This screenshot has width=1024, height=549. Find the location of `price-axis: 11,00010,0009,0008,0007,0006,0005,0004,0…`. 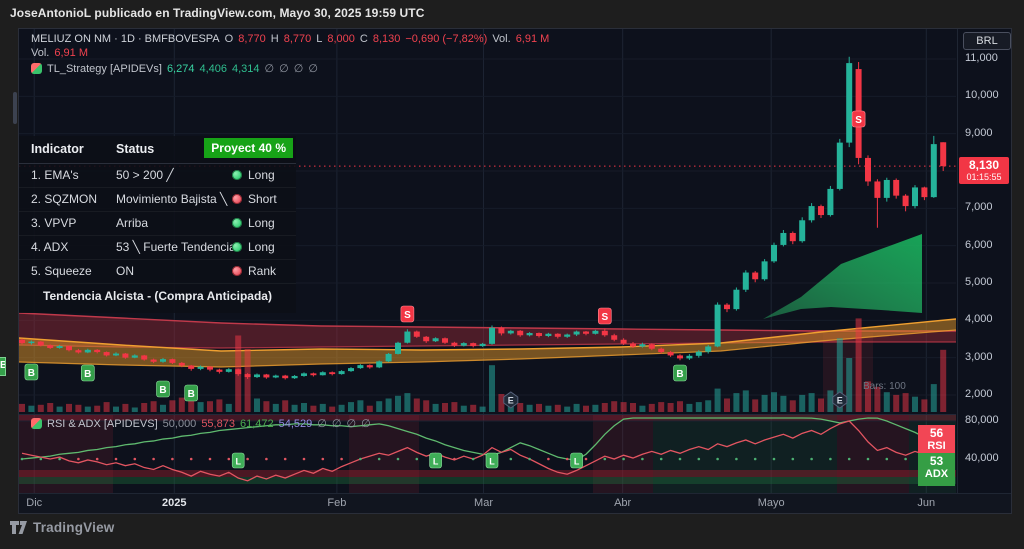

price-axis: 11,00010,0009,0008,0007,0006,0005,0004,0… is located at coordinates (984, 262).